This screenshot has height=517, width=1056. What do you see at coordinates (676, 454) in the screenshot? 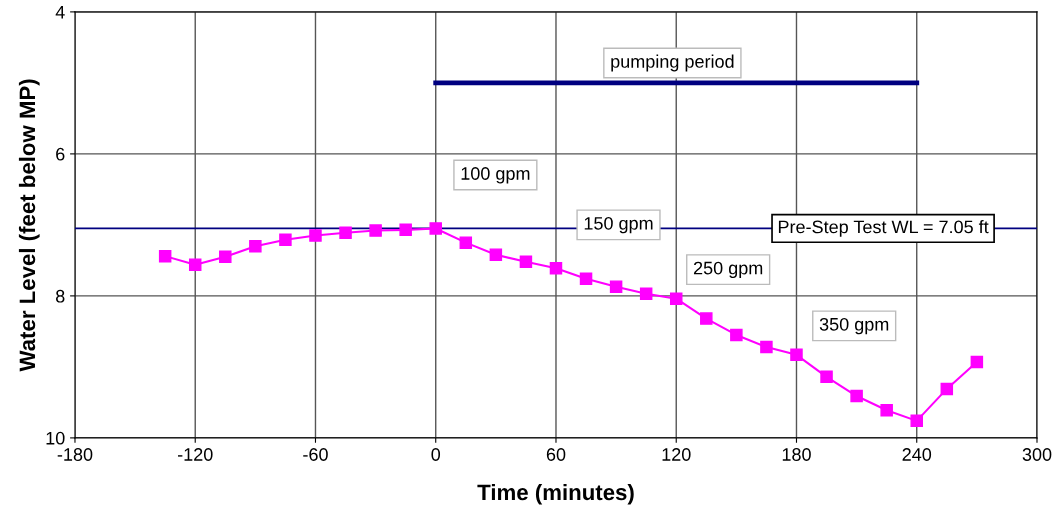
I see `x-tick-label: 120` at bounding box center [676, 454].